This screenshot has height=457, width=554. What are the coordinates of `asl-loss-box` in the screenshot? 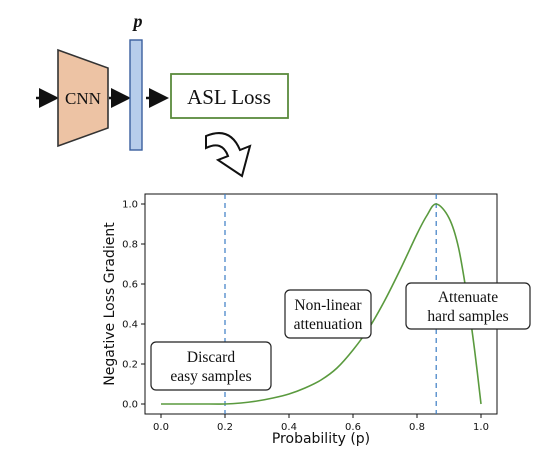 It's located at (229, 96).